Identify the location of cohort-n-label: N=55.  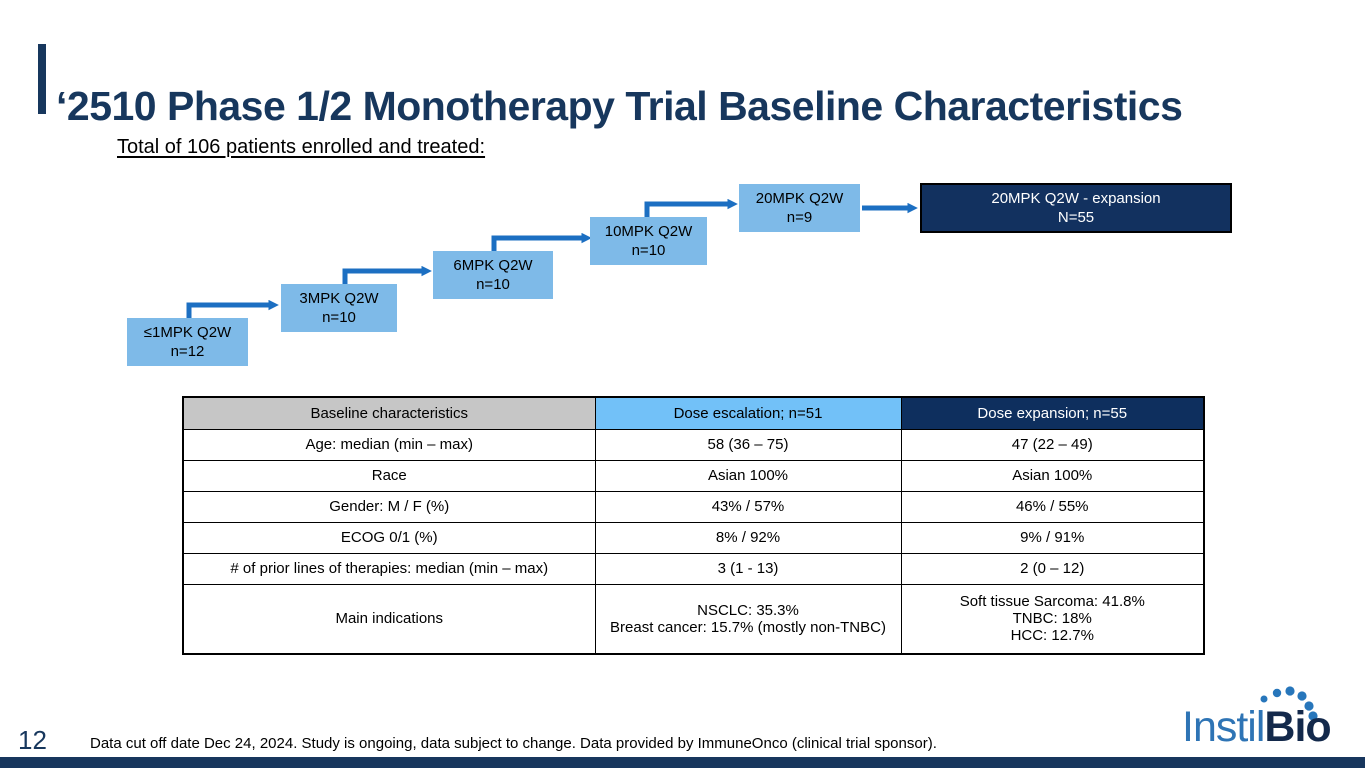
(1076, 217).